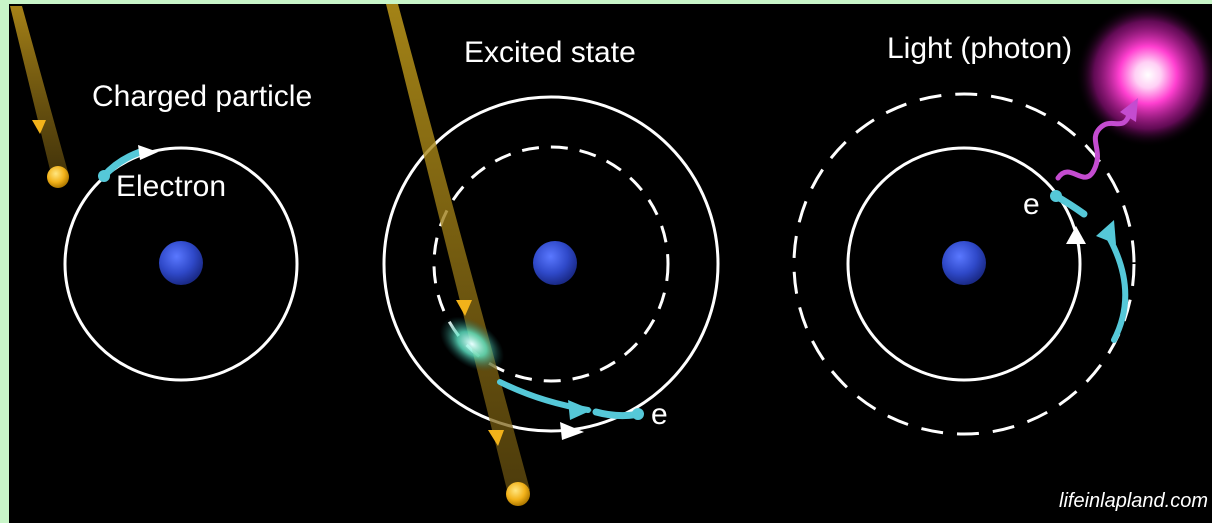 This screenshot has height=523, width=1212. I want to click on label-charged-particle: Charged particle, so click(202, 97).